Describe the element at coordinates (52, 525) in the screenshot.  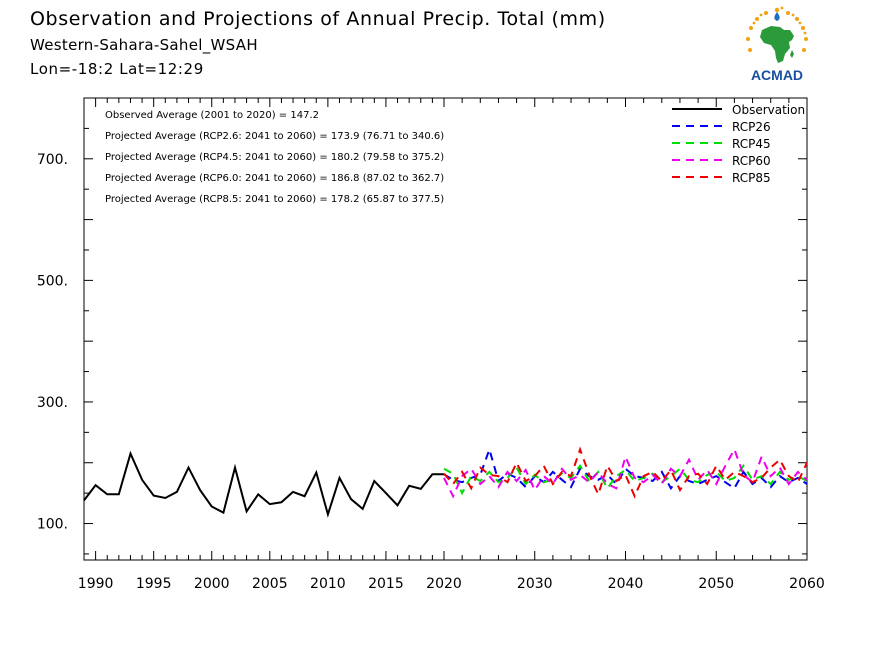
I see `y-tick-label: 100.` at that location.